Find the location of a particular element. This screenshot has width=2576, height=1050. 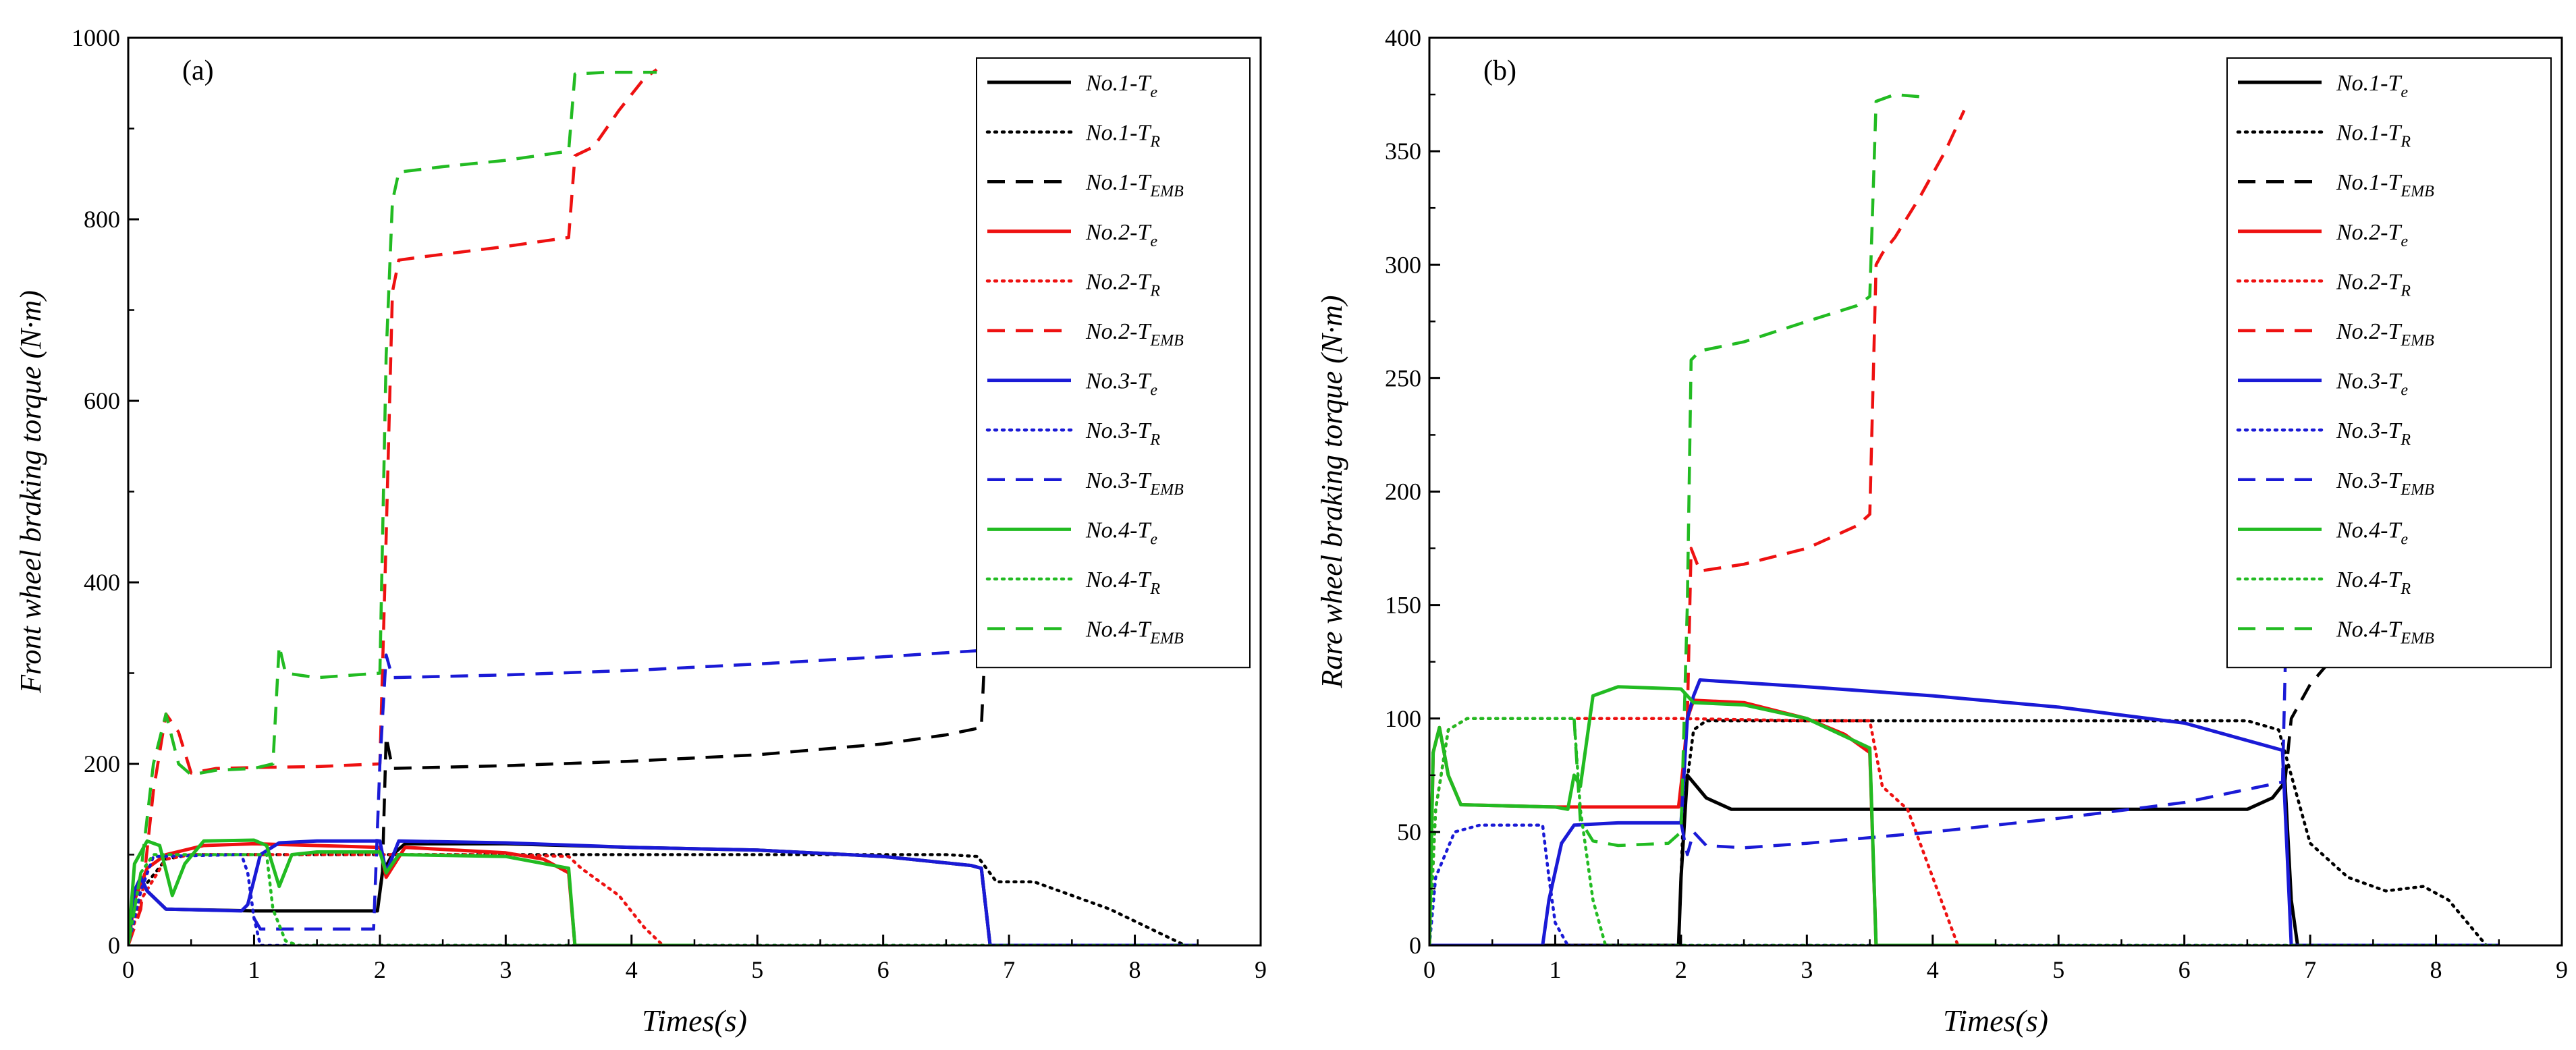

panel-b-line-no4-te is located at coordinates (1712, 815).